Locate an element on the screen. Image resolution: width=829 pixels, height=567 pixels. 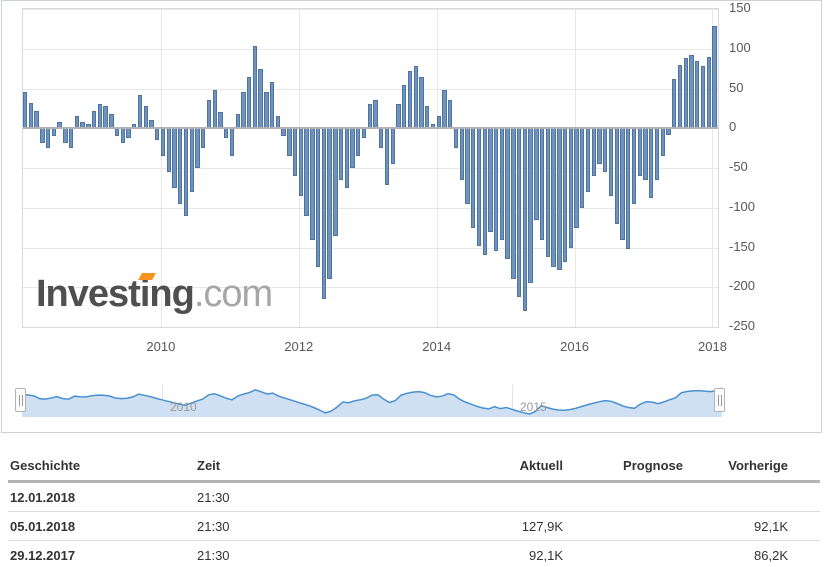
history-actual: 92,1K is located at coordinates (492, 553).